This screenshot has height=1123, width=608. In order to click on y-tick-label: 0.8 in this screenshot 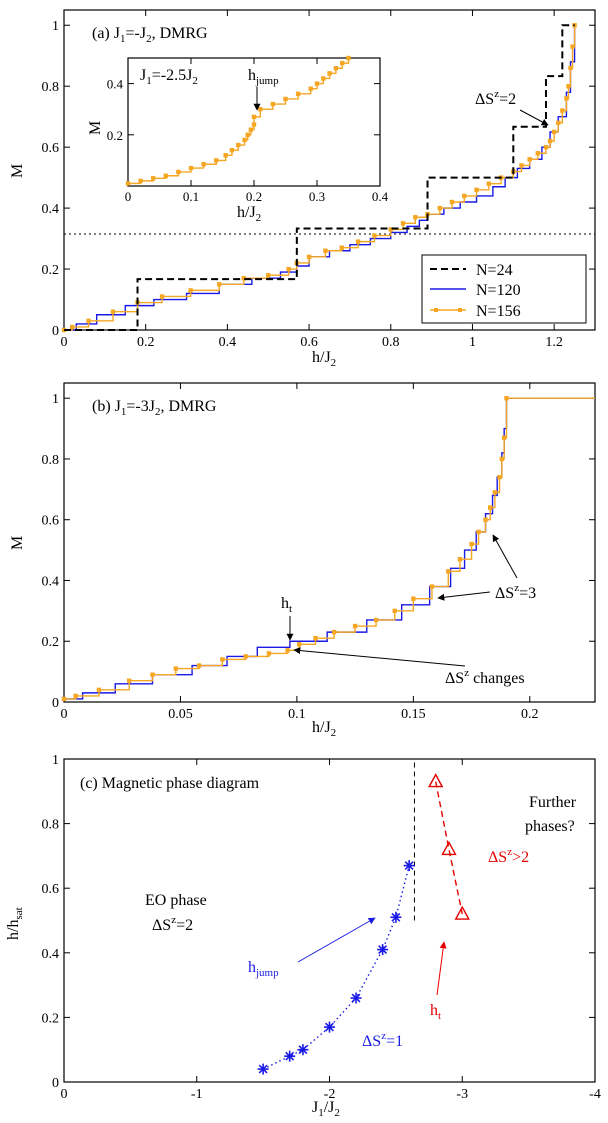, I will do `click(51, 825)`.